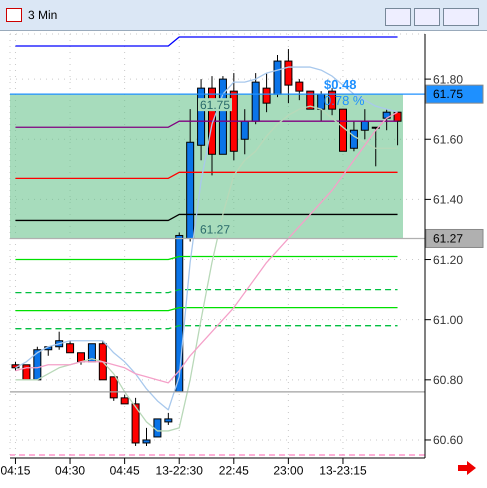 This screenshot has height=488, width=487. Describe the element at coordinates (448, 199) in the screenshot. I see `y-tick-label: 61.40` at that location.